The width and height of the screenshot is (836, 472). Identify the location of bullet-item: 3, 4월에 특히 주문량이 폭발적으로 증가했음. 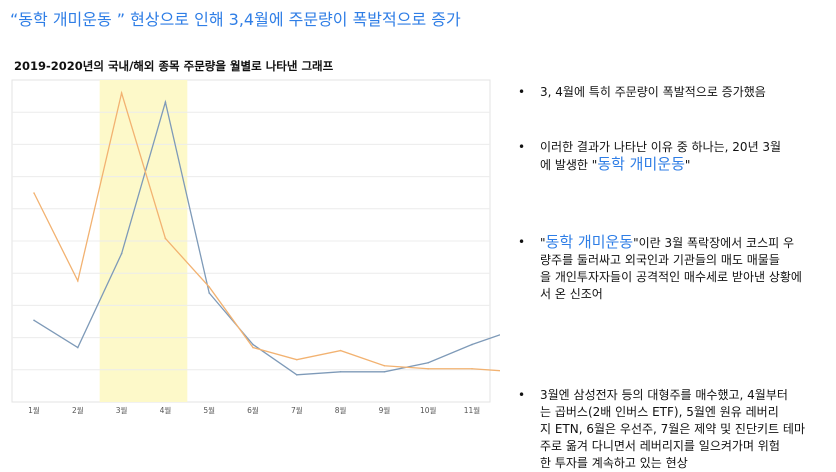
(668, 92).